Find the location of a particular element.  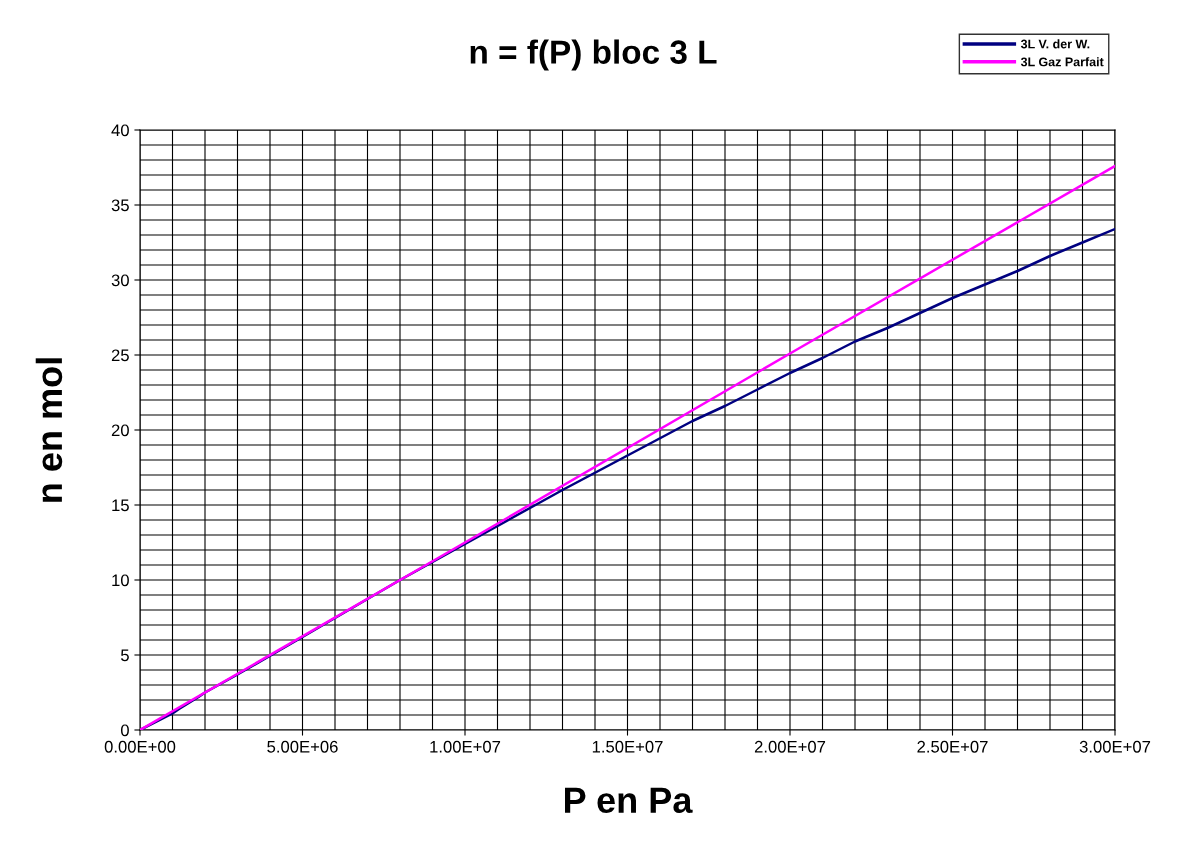

x-axis-title: P en Pa is located at coordinates (629, 800).